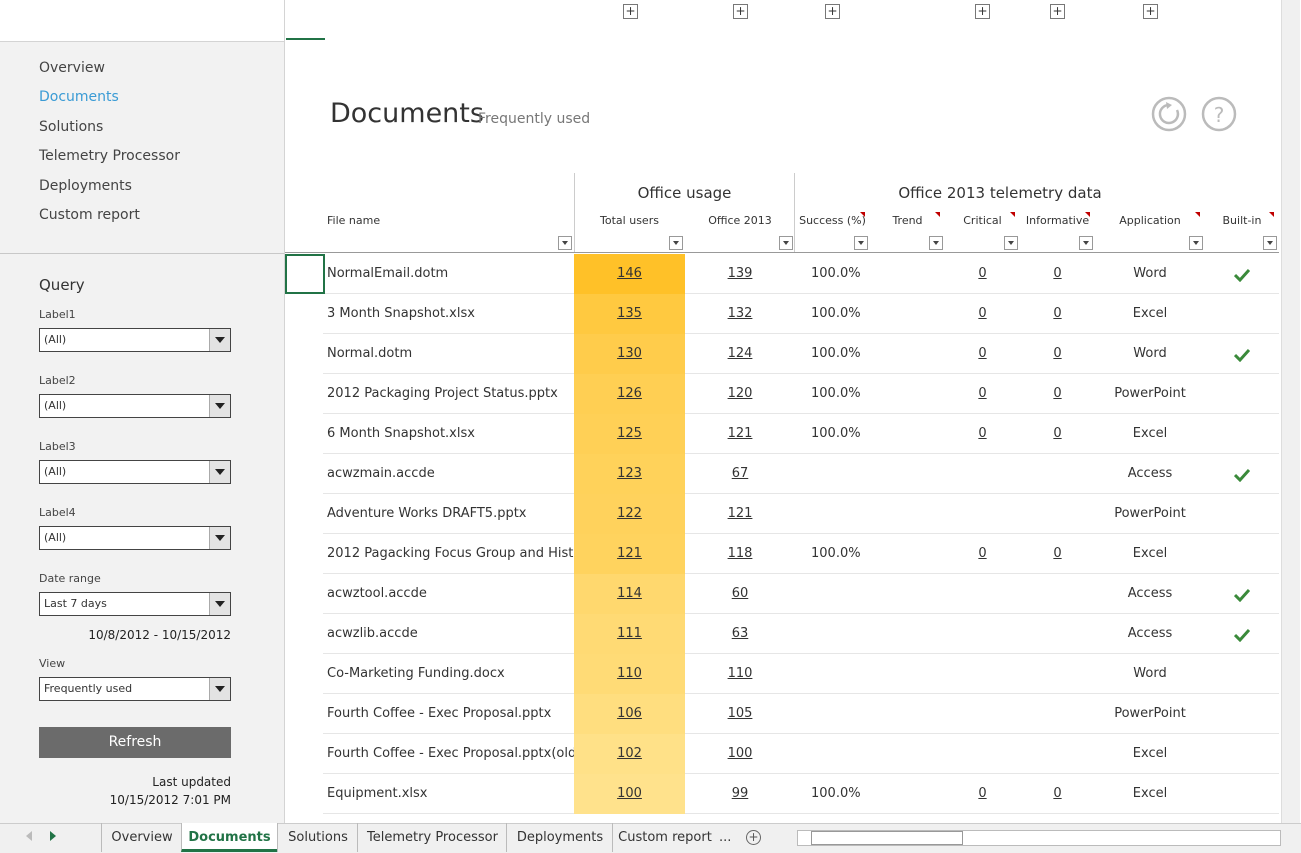 Image resolution: width=1301 pixels, height=853 pixels. Describe the element at coordinates (629, 274) in the screenshot. I see `total-users: 146` at that location.